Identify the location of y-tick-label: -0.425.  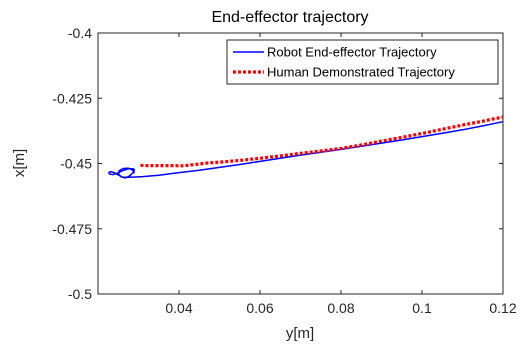
(72, 98).